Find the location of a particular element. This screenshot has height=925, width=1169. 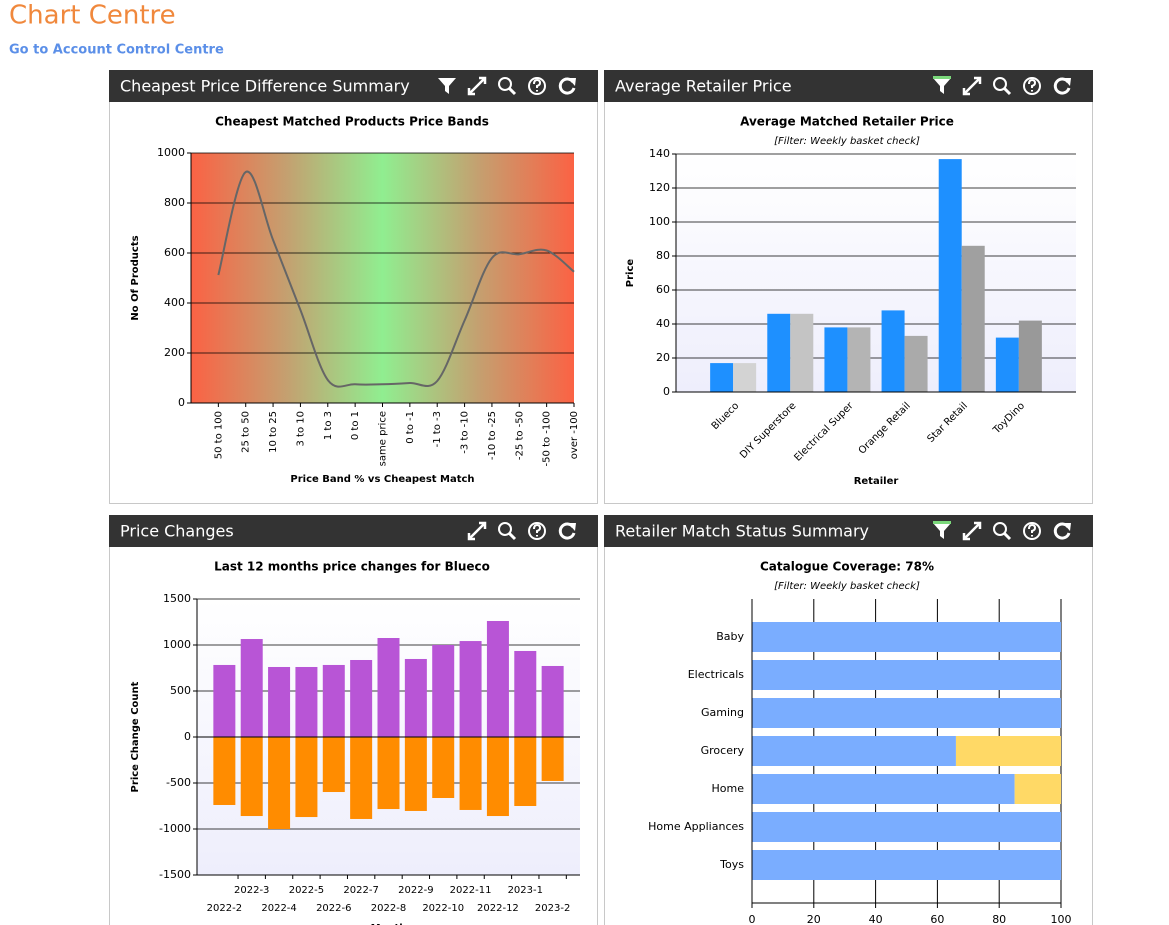

x-tick-label: 50 to 100 is located at coordinates (218, 435).